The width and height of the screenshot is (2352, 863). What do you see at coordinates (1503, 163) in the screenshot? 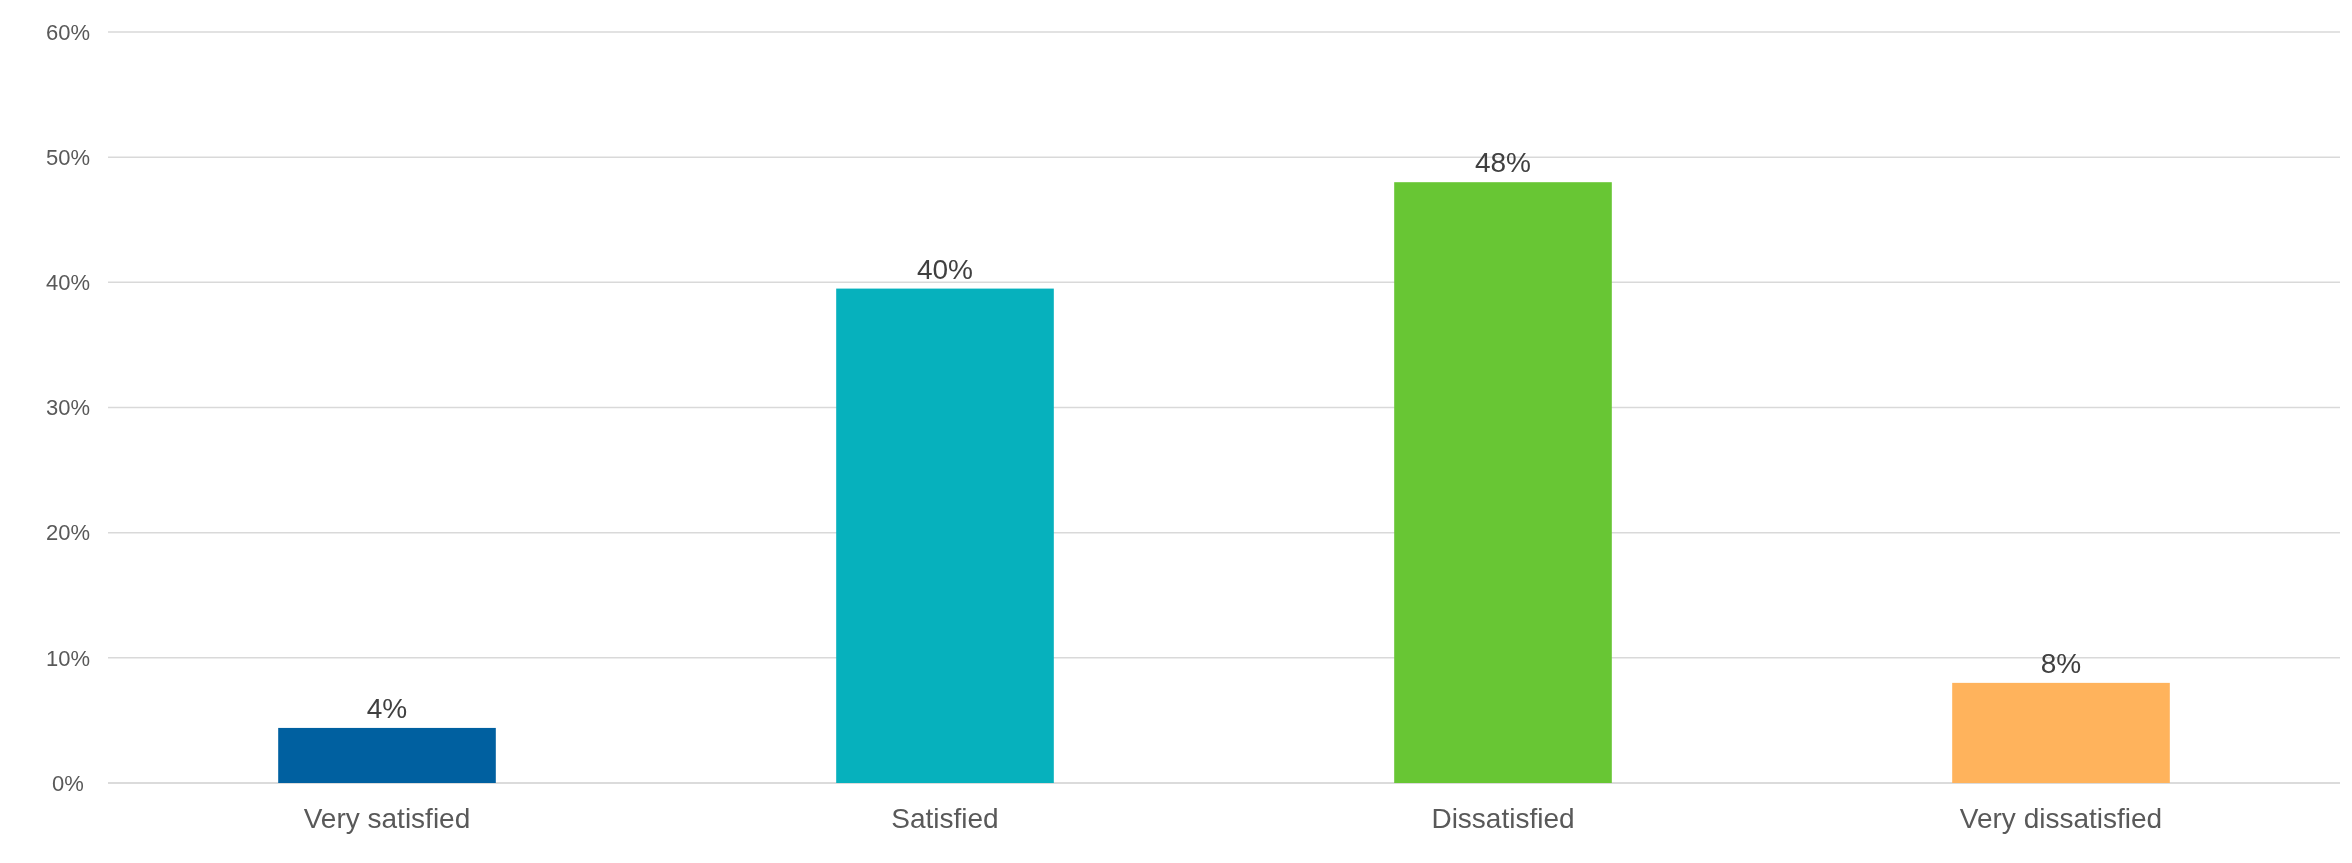
I see `data-label: 48%` at bounding box center [1503, 163].